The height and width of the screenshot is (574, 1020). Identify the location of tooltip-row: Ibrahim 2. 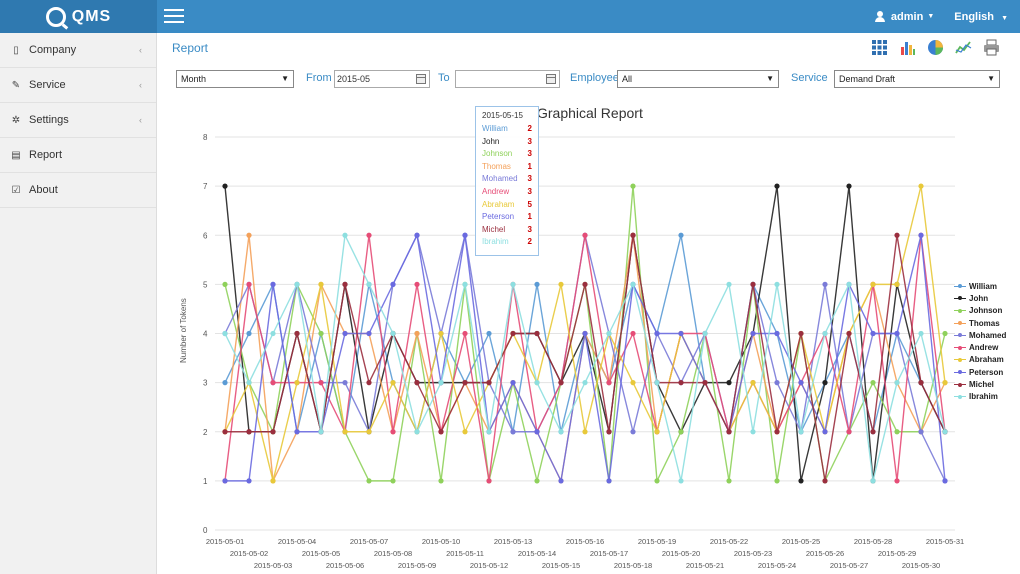
(507, 242).